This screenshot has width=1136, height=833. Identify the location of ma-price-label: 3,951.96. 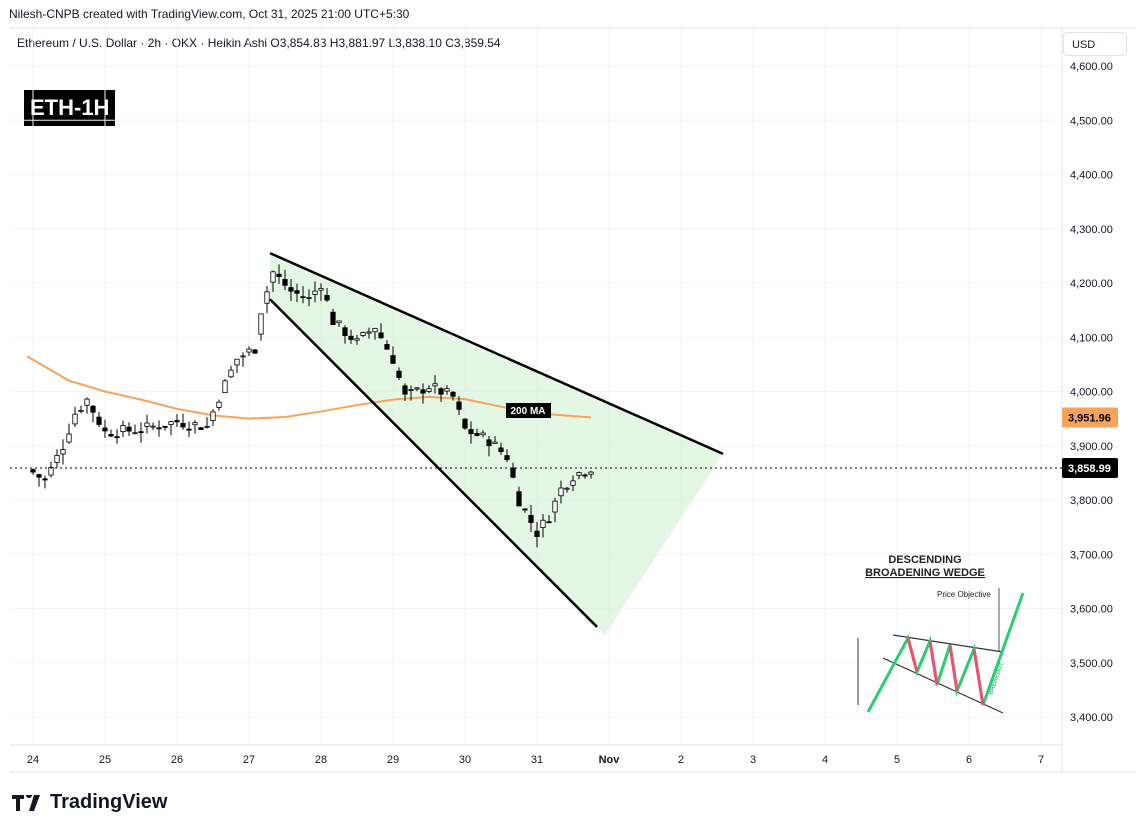
(1089, 419).